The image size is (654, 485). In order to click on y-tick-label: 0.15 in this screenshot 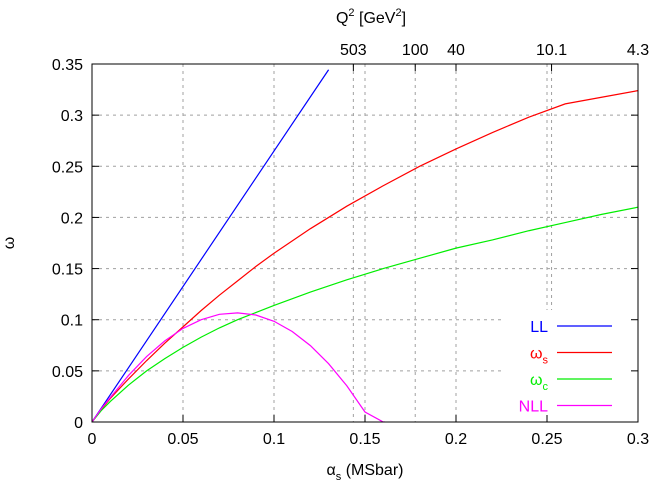, I will do `click(67, 270)`.